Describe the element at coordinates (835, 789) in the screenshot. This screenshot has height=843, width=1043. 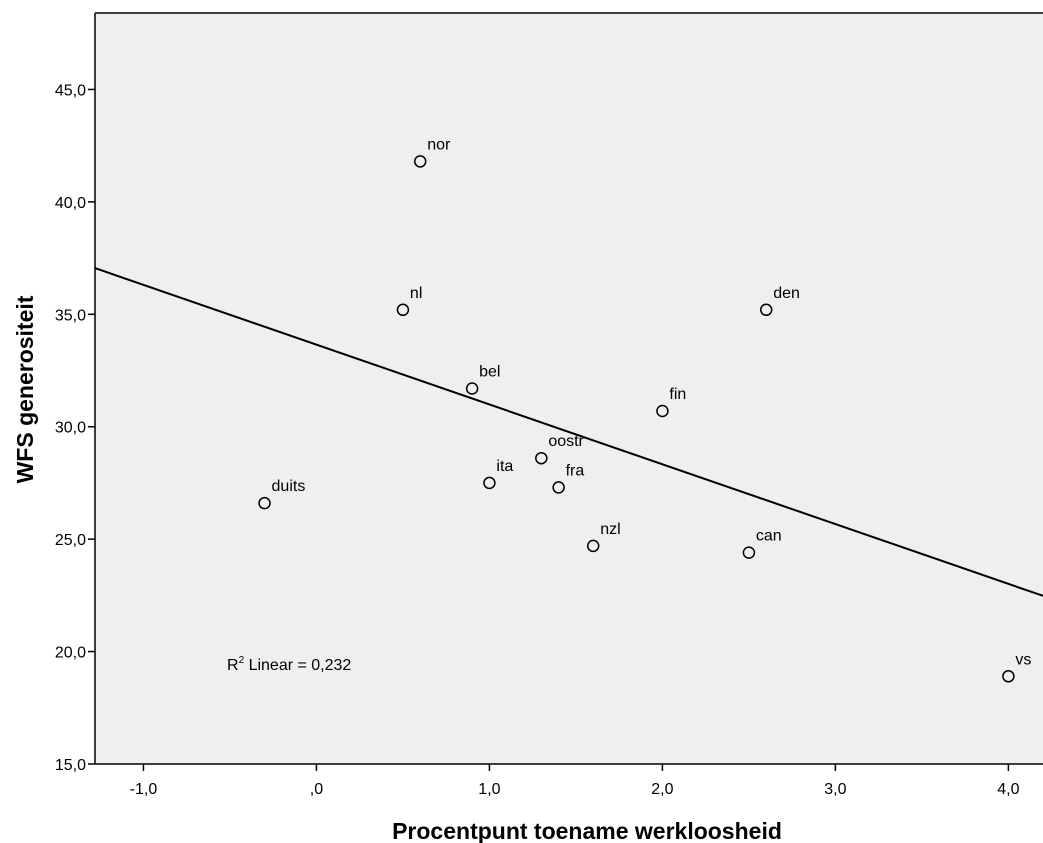
I see `x-tick-label: 3,0` at that location.